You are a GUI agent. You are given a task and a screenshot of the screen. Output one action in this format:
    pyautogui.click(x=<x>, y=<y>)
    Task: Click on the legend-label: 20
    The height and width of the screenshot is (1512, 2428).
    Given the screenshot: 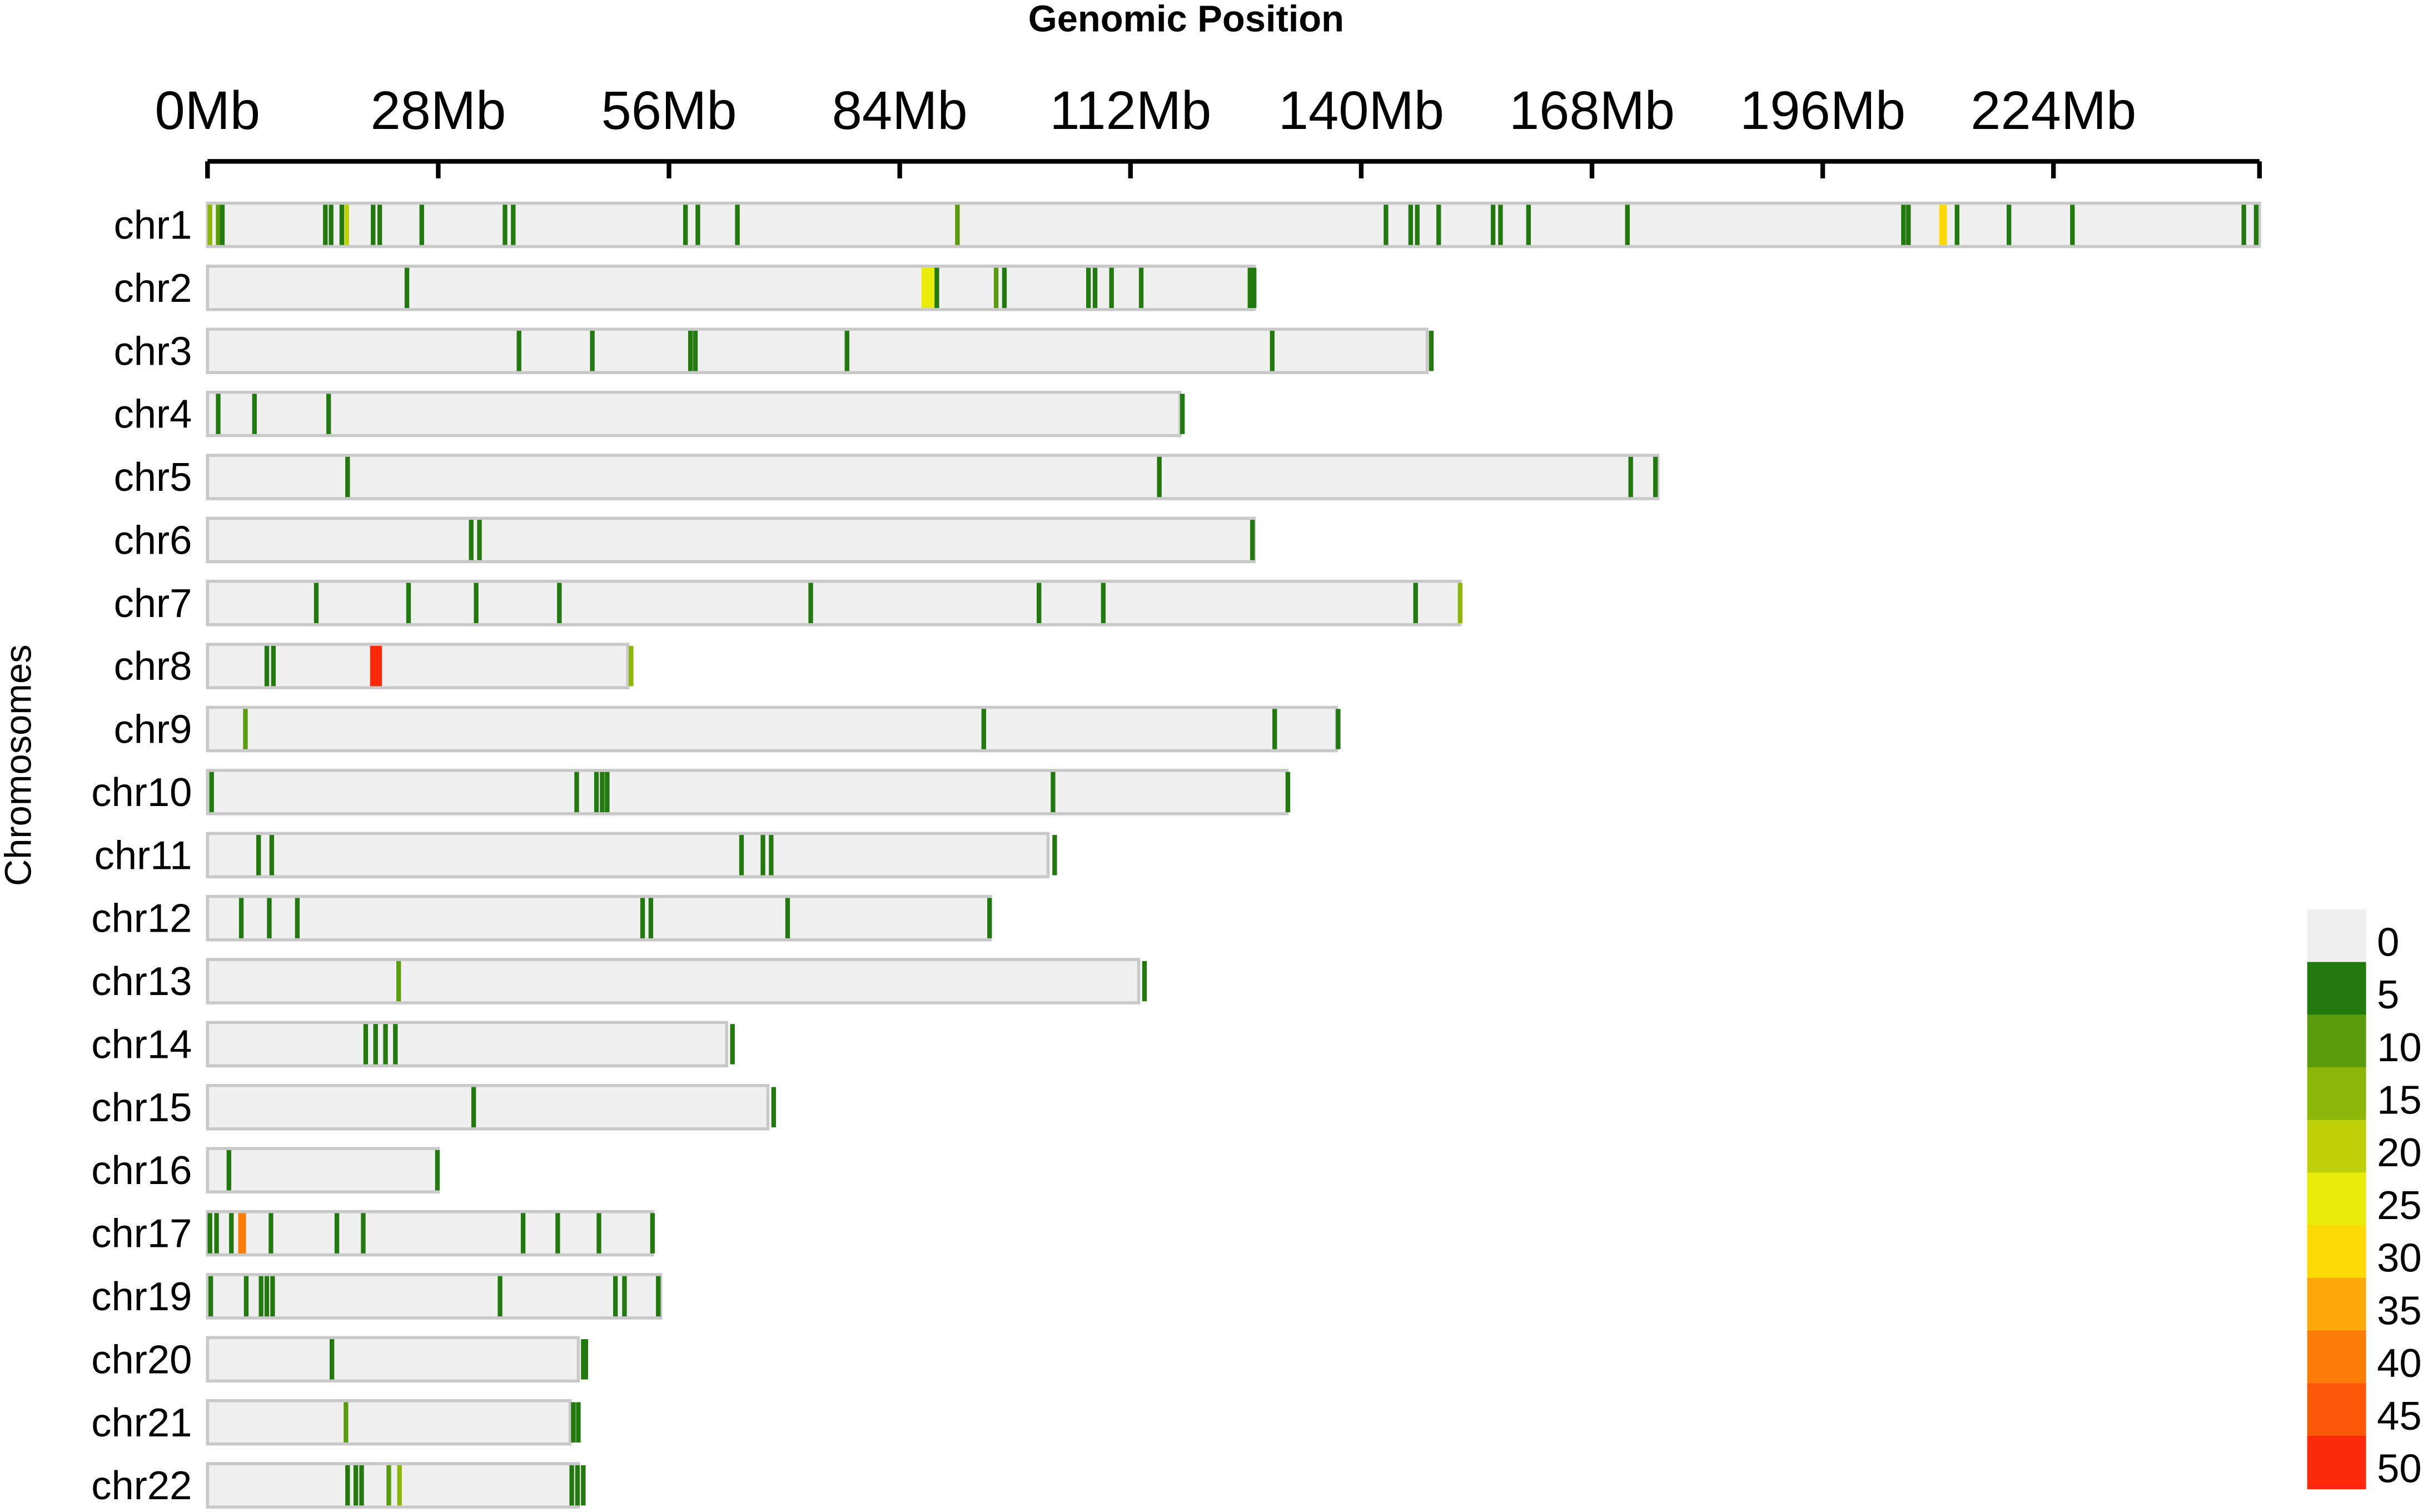 What is the action you would take?
    pyautogui.click(x=2400, y=1152)
    